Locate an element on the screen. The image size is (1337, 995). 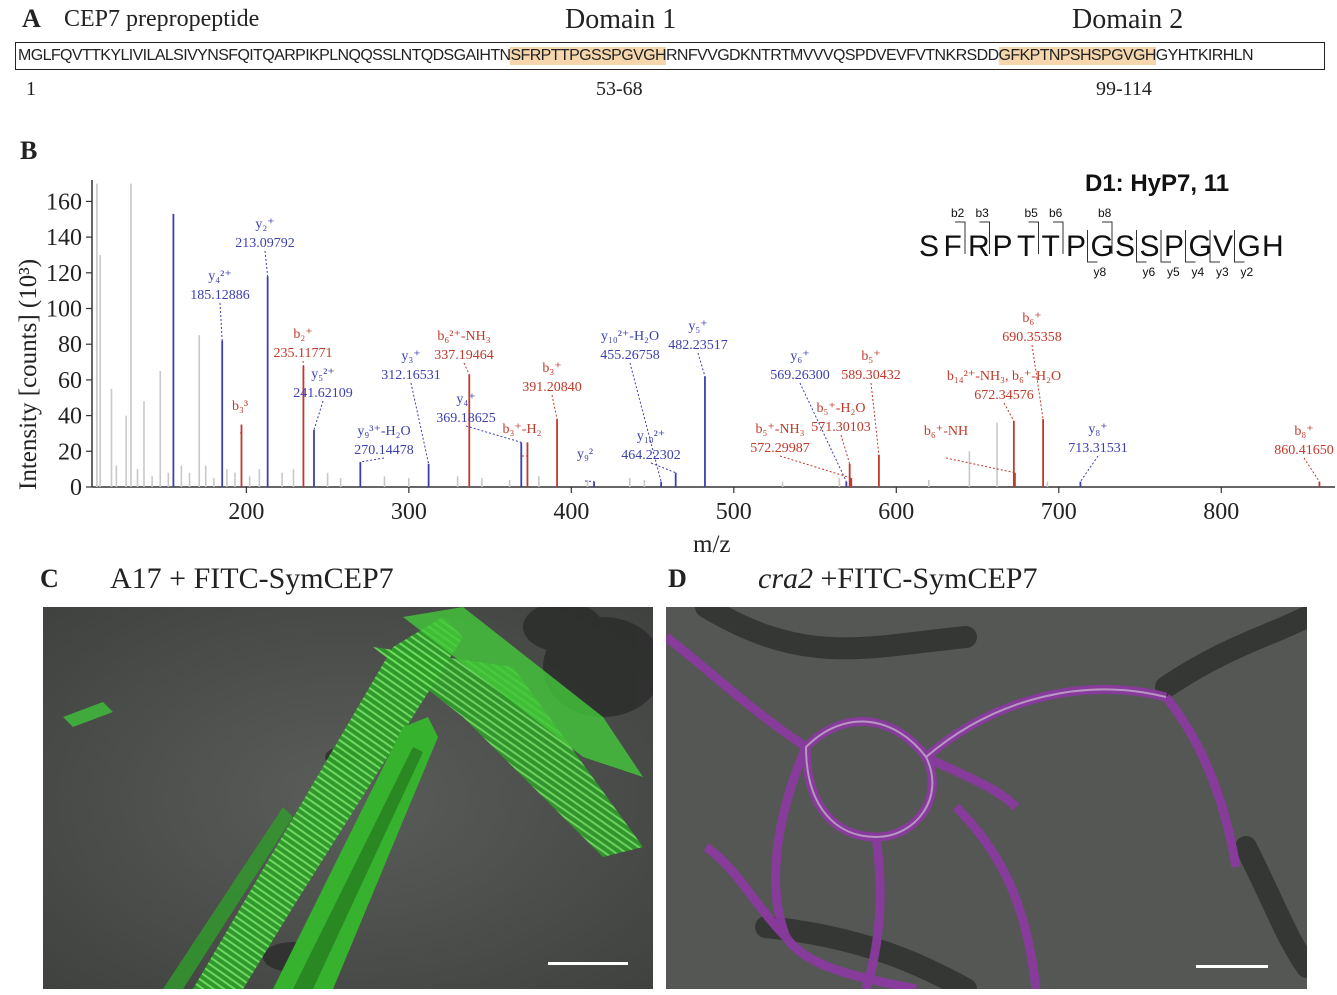
peak-mz-label: 572.29987 is located at coordinates (780, 448).